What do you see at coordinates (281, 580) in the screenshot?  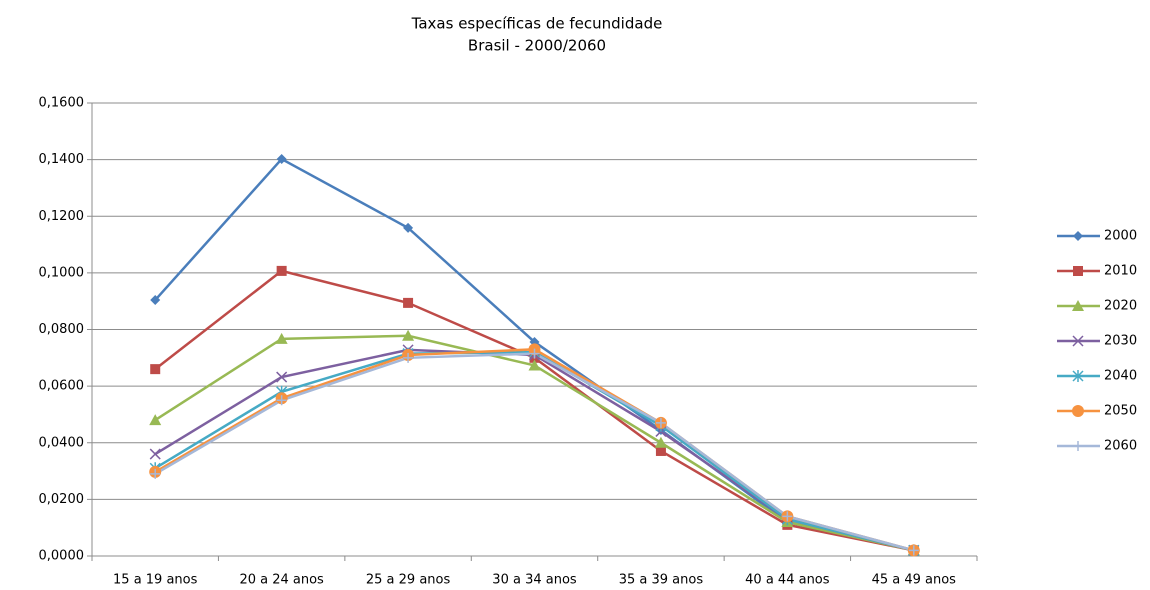 I see `x-tick-label: 20 a 24 anos` at bounding box center [281, 580].